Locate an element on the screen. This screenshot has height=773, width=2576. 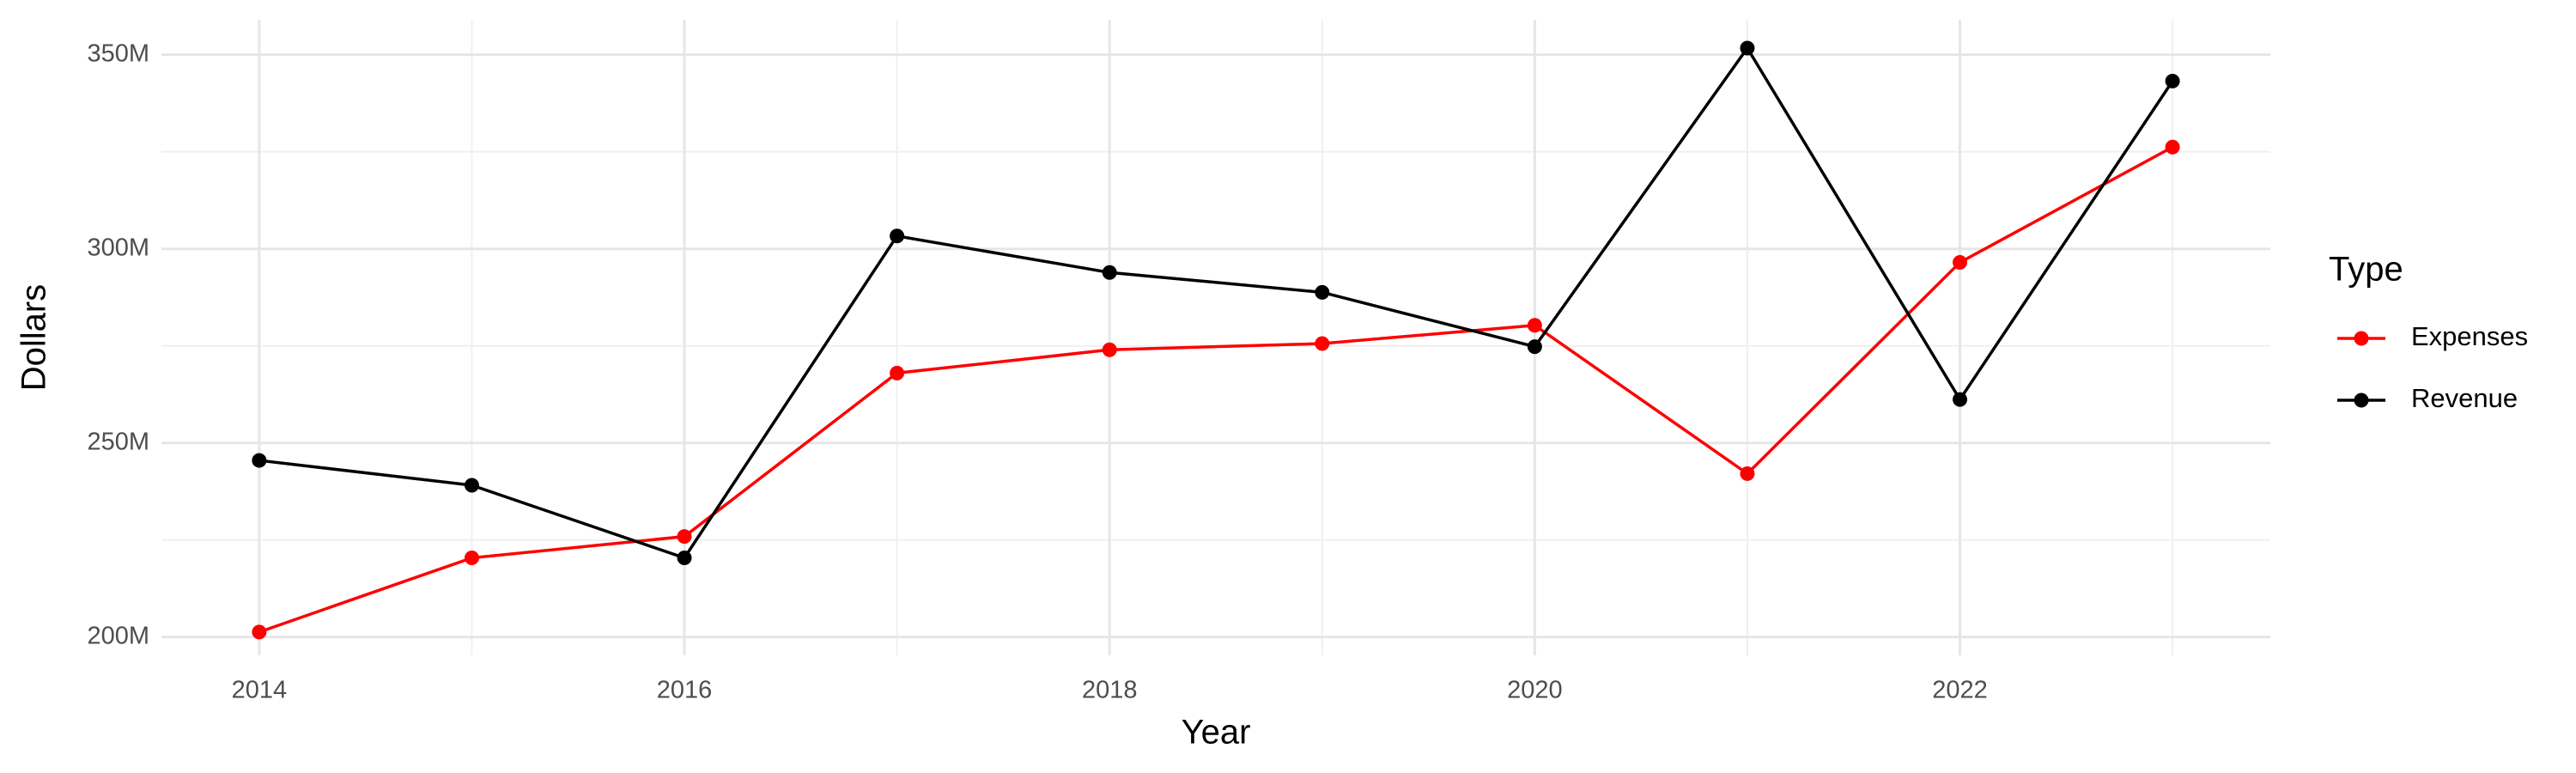
legend-label: Expenses is located at coordinates (2470, 336).